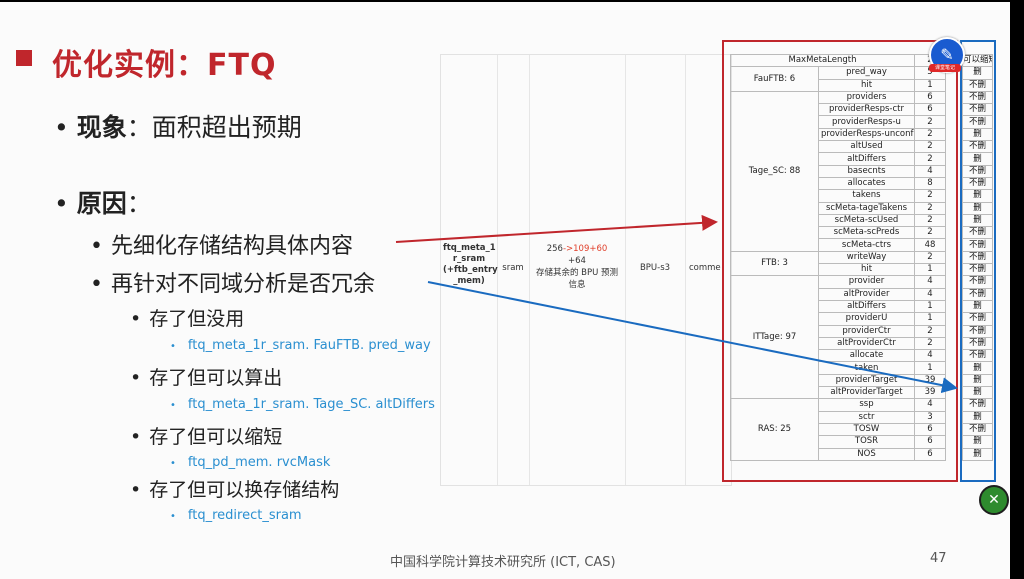 This screenshot has width=1024, height=579. Describe the element at coordinates (244, 490) in the screenshot. I see `case-label: 存了但可以换存储结构` at that location.